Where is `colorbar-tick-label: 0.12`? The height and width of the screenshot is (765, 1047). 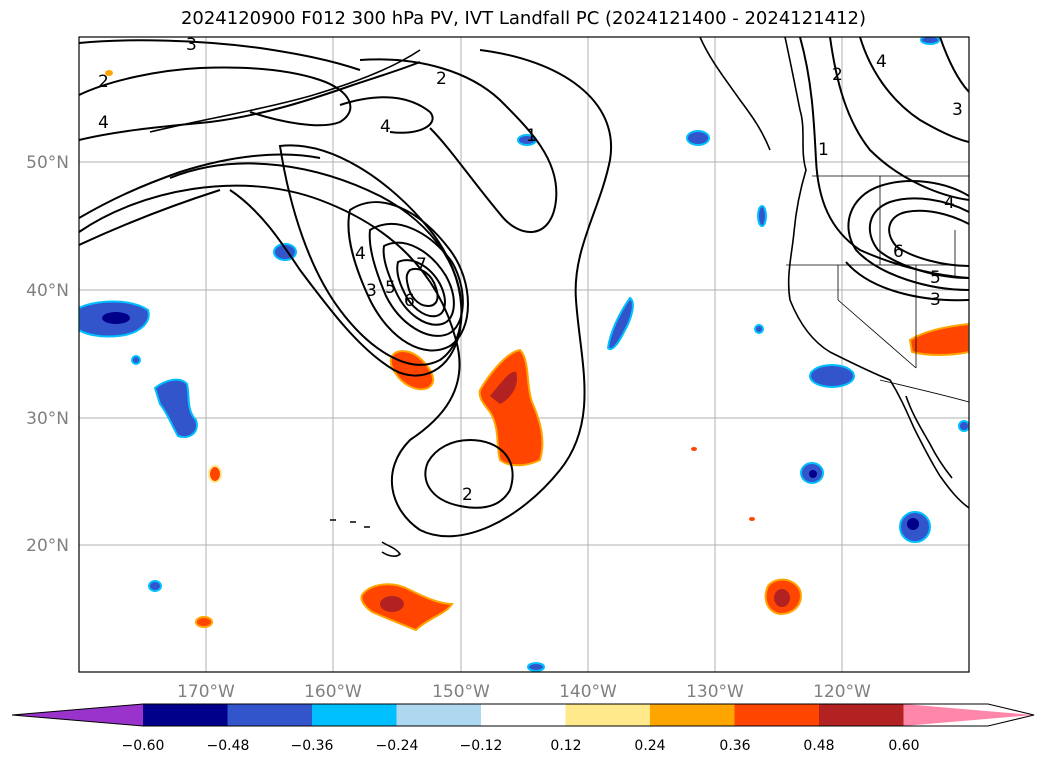
colorbar-tick-label: 0.12 is located at coordinates (565, 746).